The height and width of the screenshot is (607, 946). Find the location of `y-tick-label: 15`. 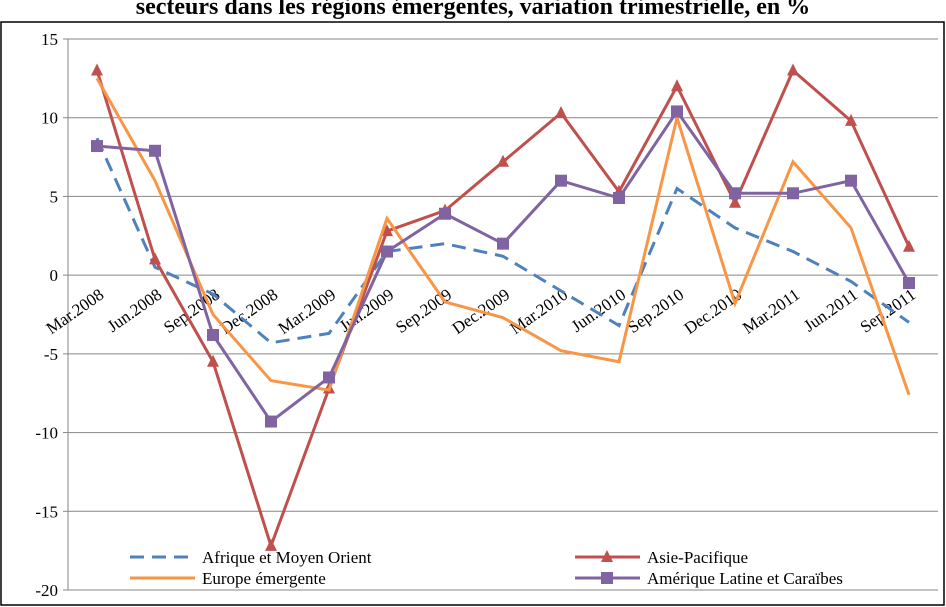

y-tick-label: 15 is located at coordinates (49, 39).